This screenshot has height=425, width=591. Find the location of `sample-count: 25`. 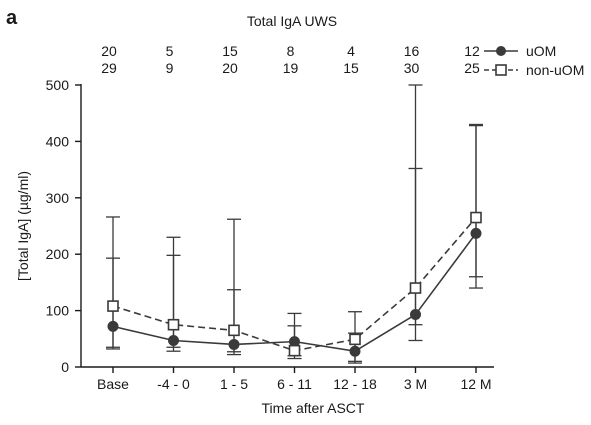

sample-count: 25 is located at coordinates (472, 68).